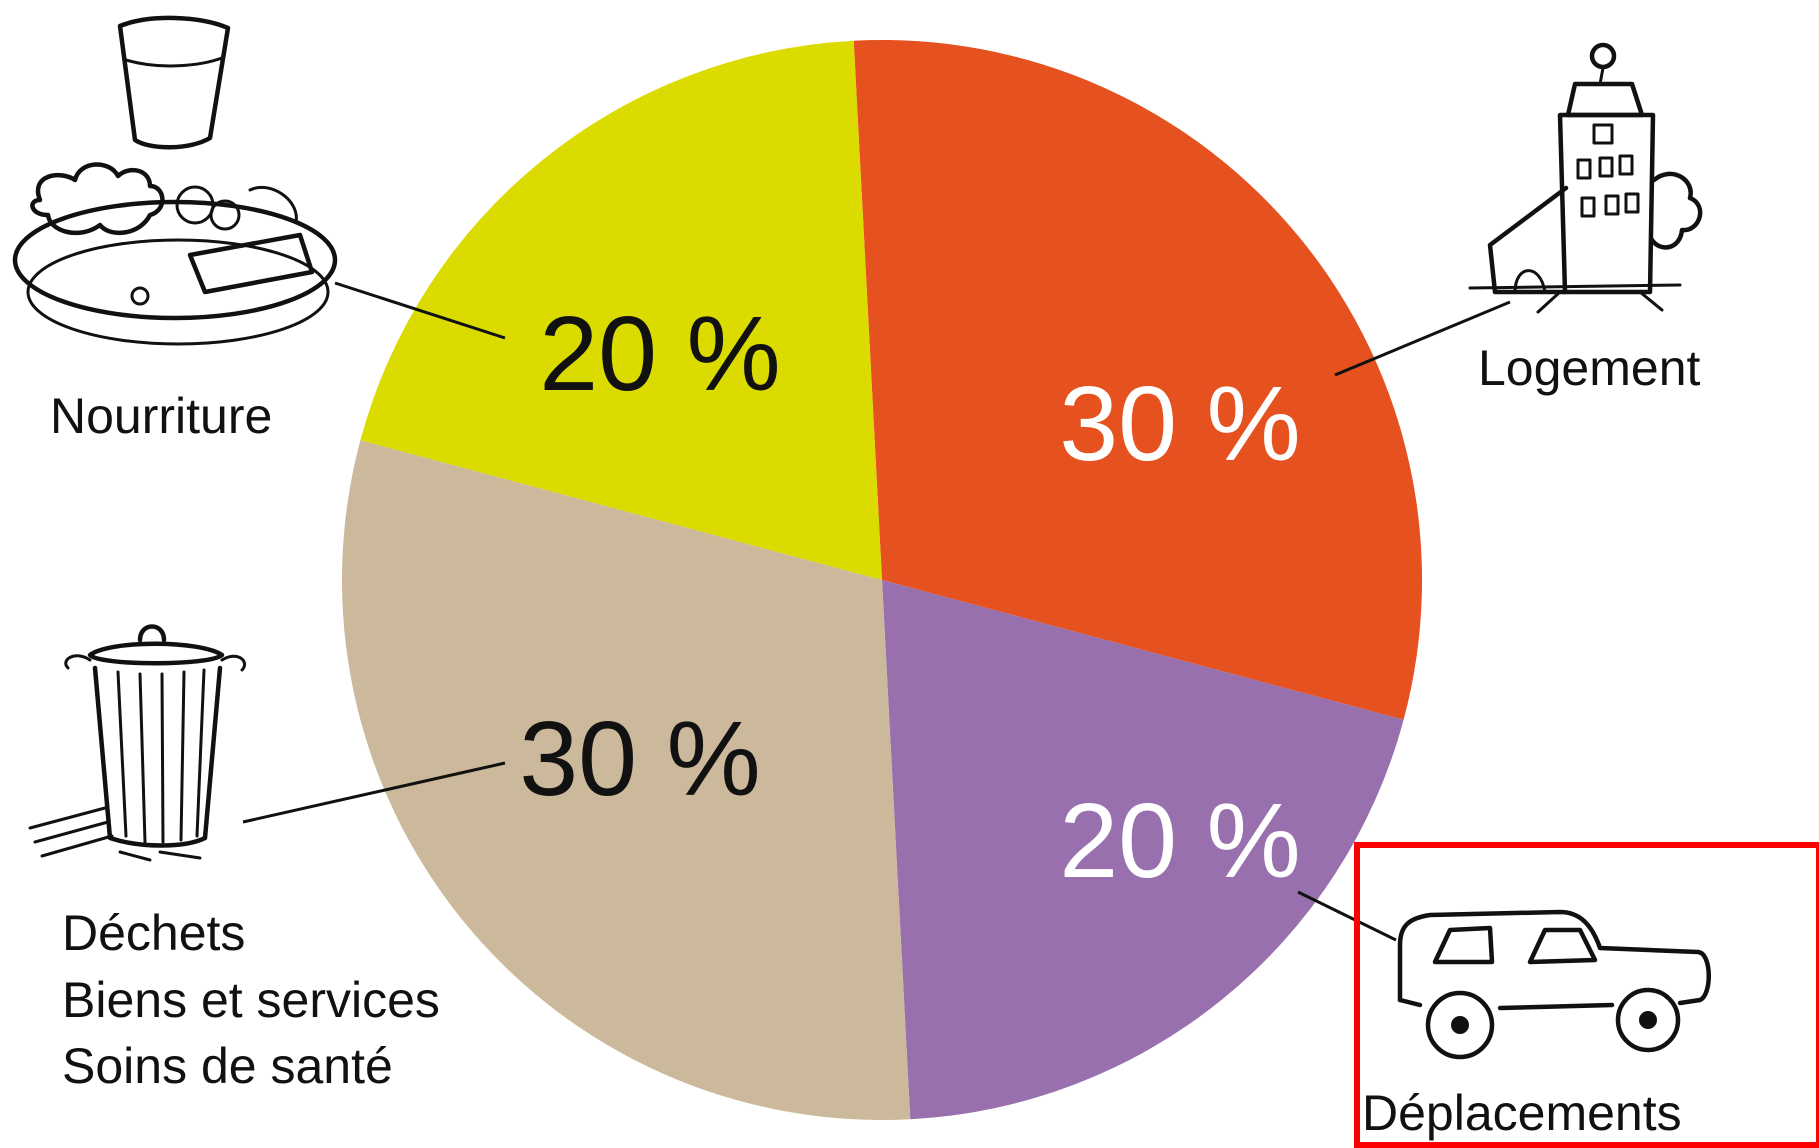  What do you see at coordinates (420, 310) in the screenshot?
I see `leader-line-nourriture` at bounding box center [420, 310].